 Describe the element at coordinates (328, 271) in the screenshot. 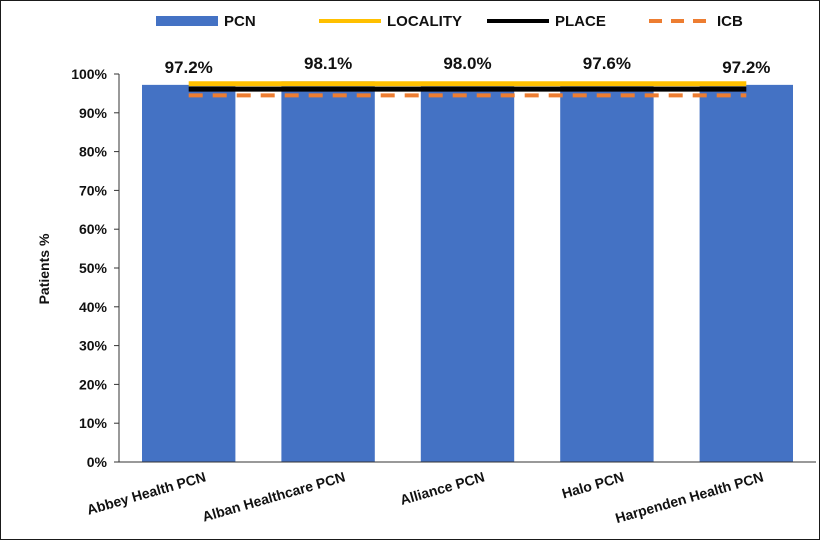

I see `bar-alban-healthcare-pcn` at that location.